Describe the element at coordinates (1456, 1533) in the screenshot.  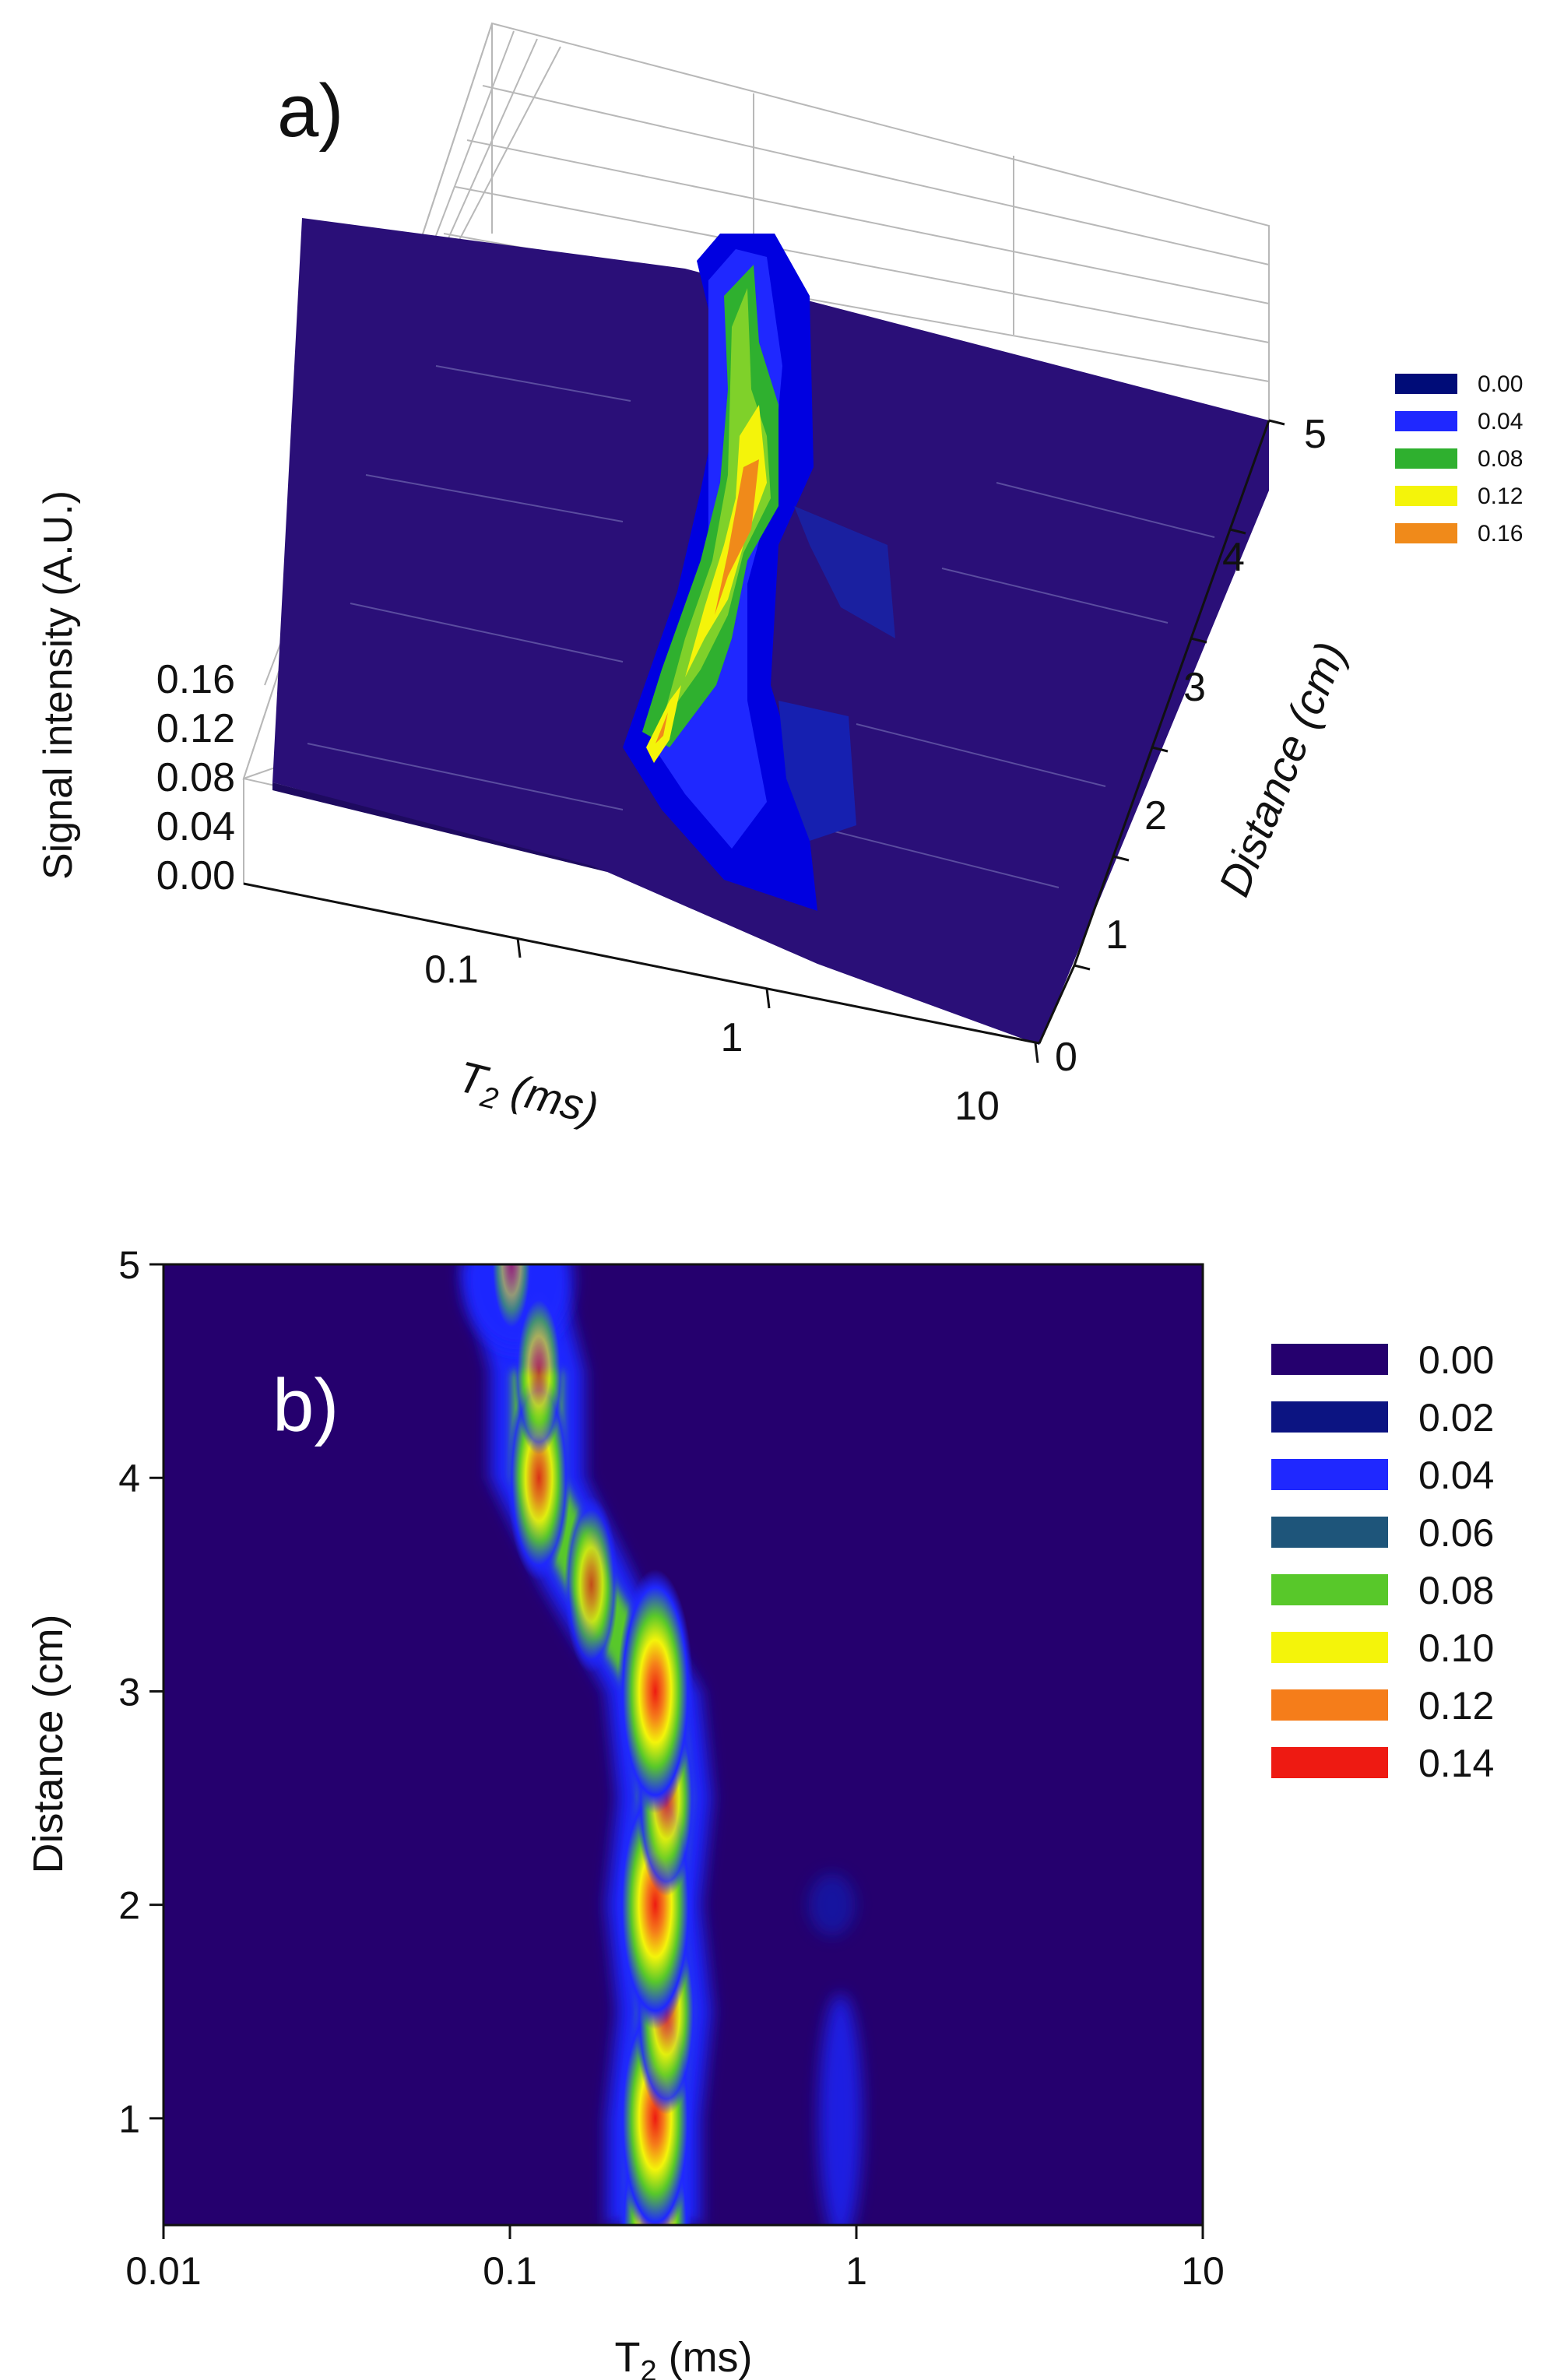
I see `legend-label: 0.06` at that location.